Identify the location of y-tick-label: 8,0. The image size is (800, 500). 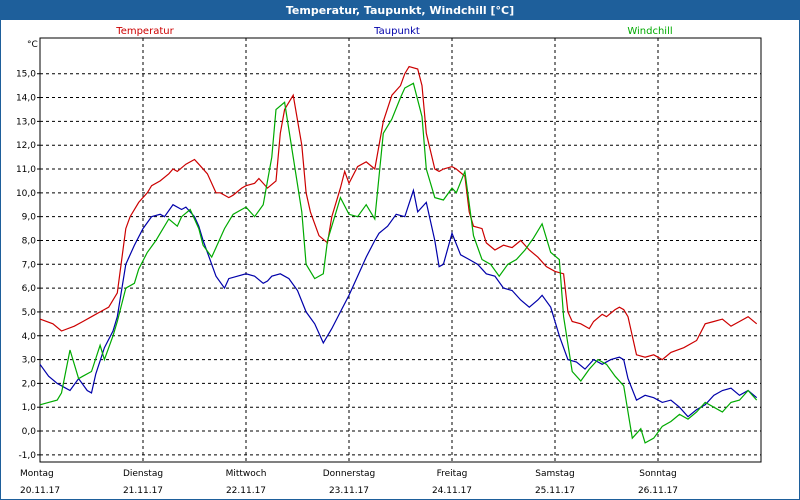
(29, 241).